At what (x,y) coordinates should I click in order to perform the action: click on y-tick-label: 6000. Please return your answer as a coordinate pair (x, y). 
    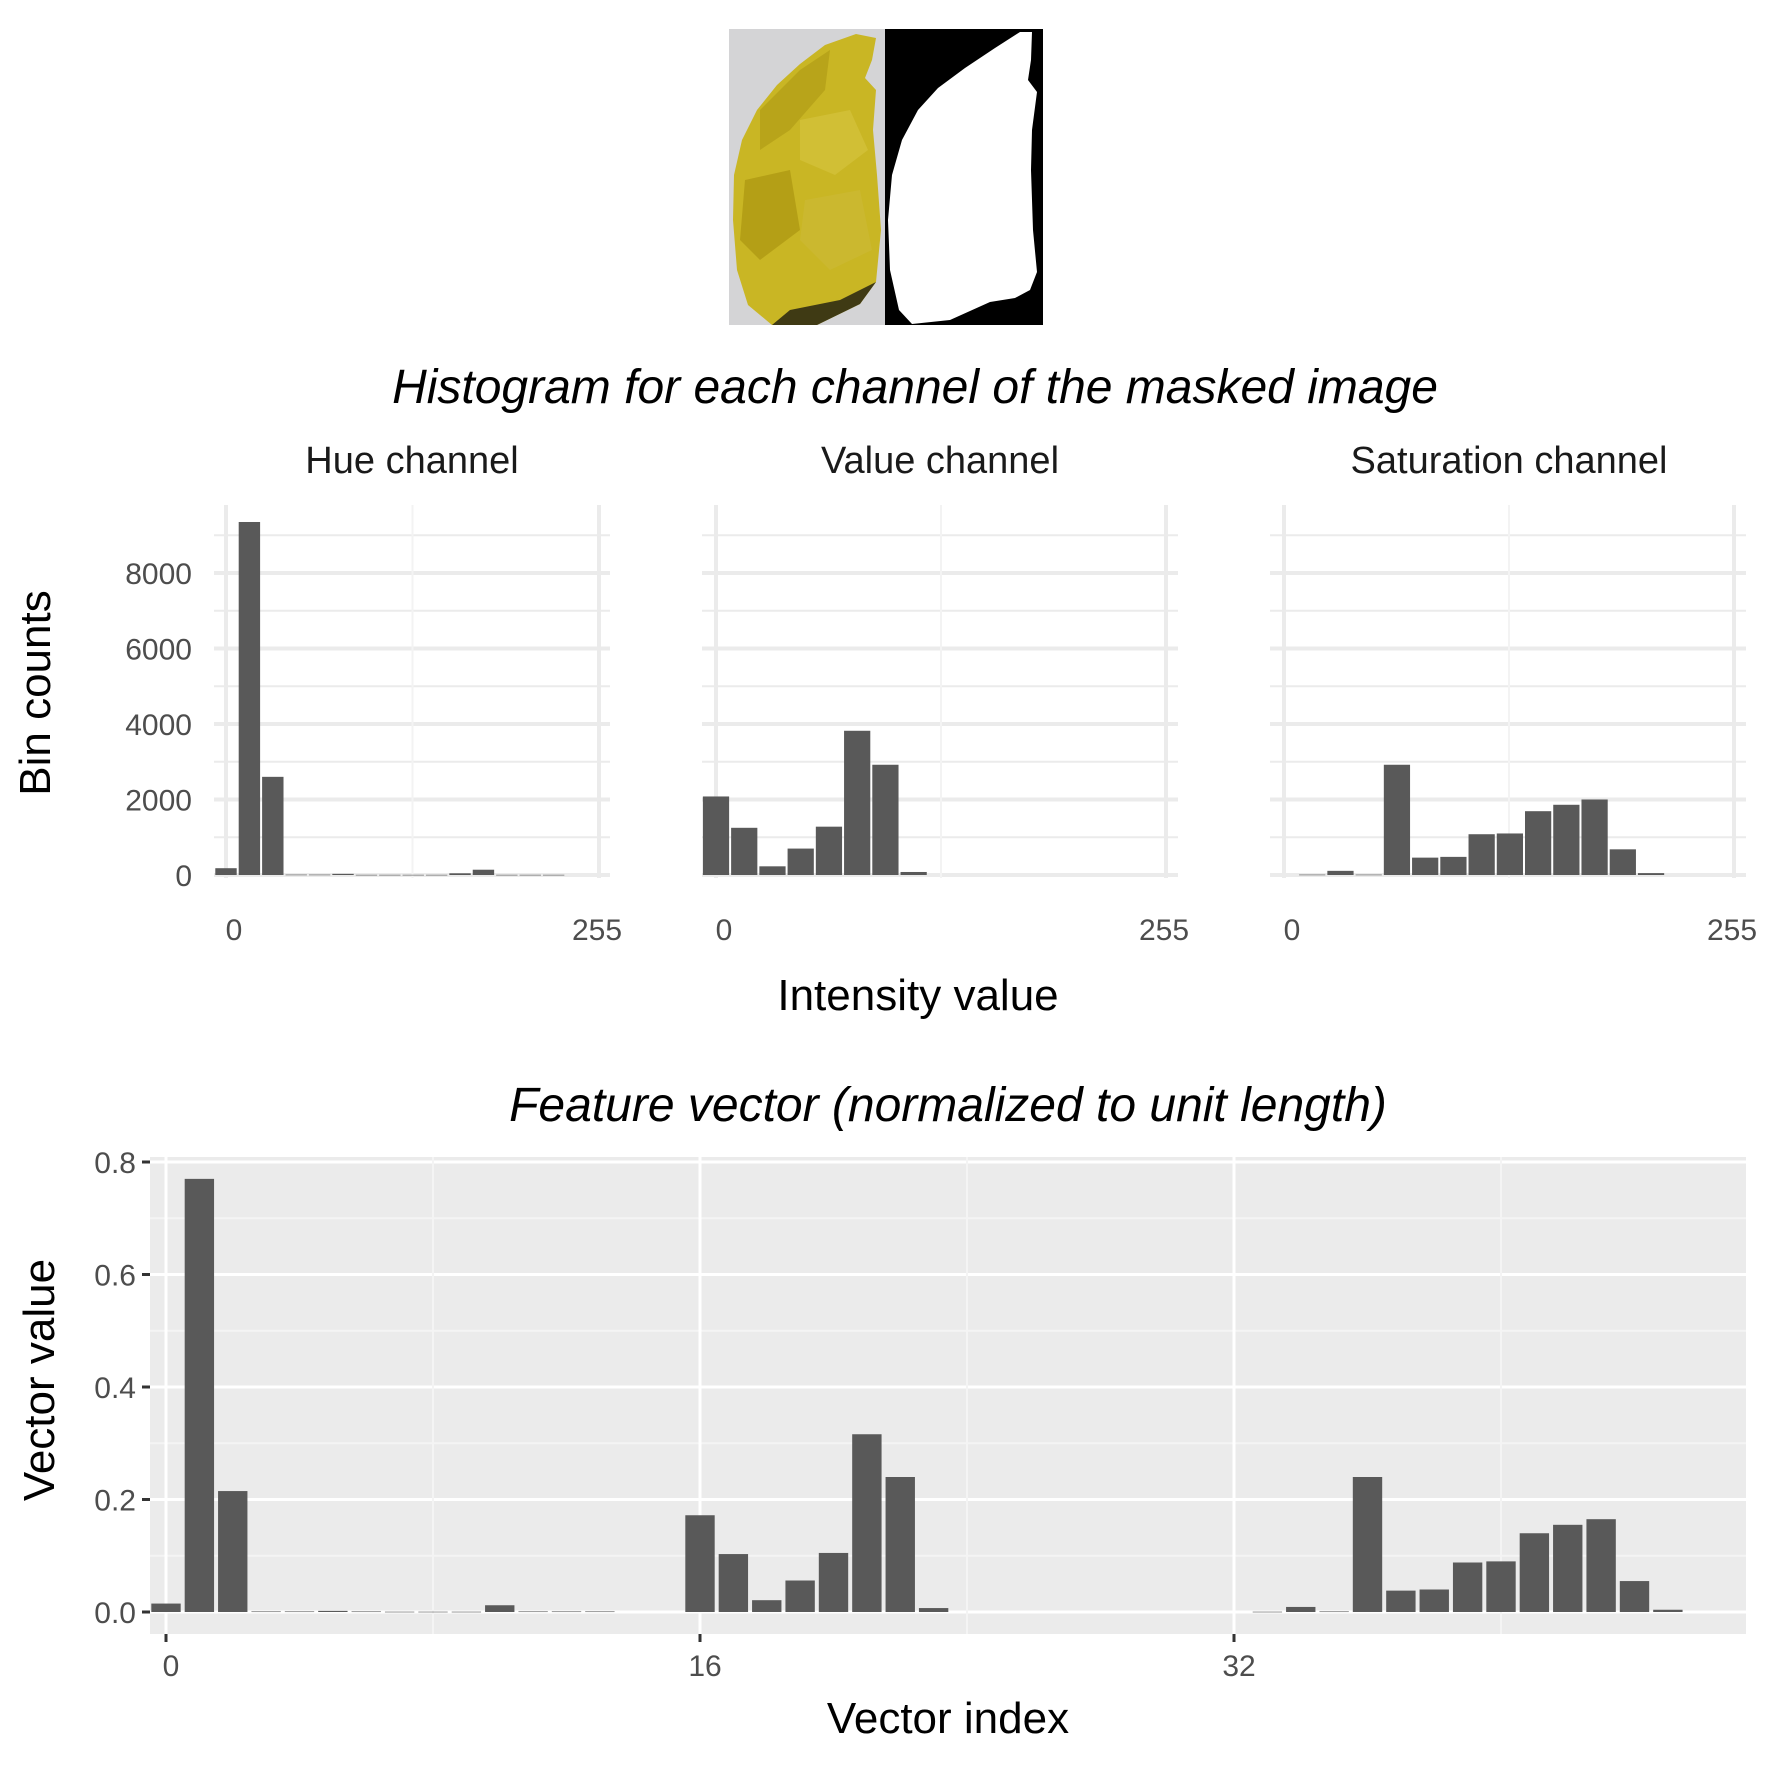
    Looking at the image, I should click on (158, 649).